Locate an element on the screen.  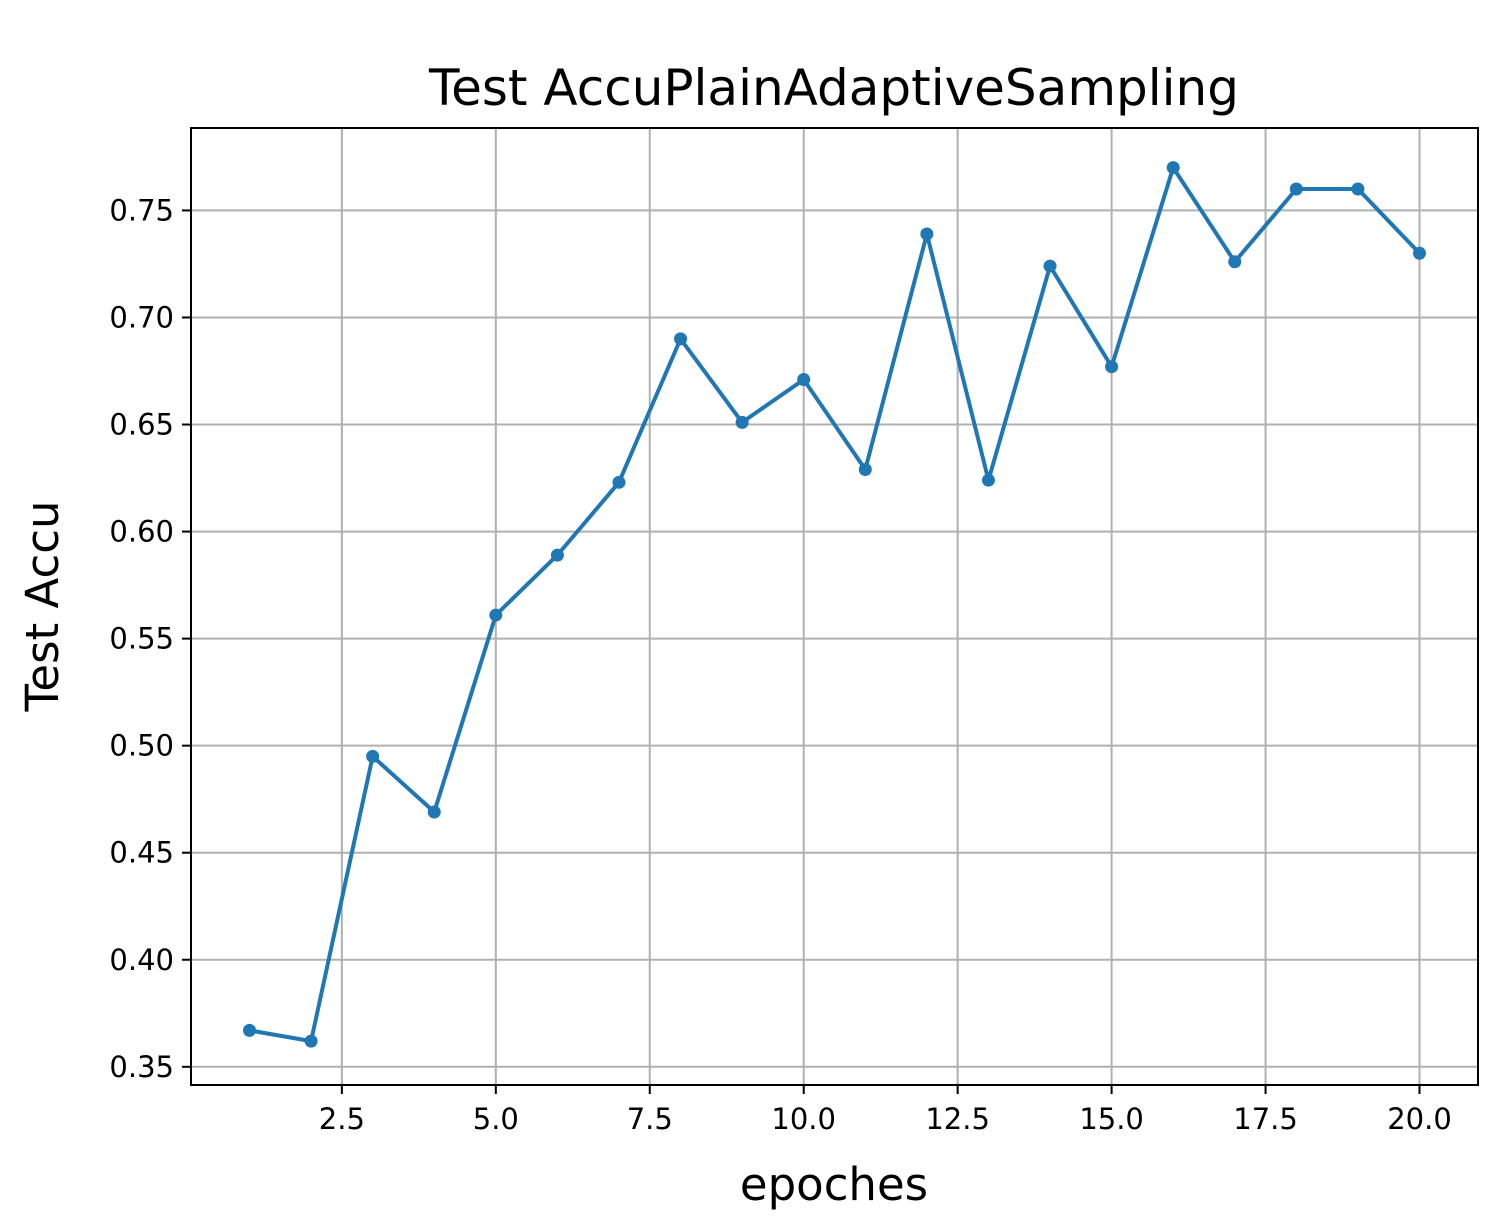
y-tick-label: 0.55 is located at coordinates (141, 639).